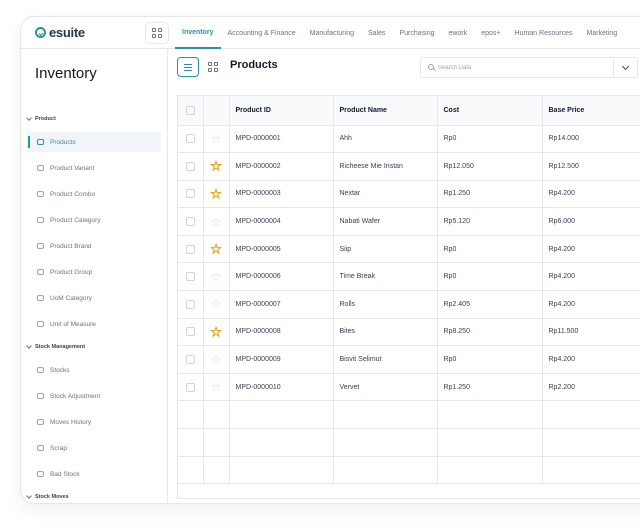 This screenshot has height=530, width=640. Describe the element at coordinates (94, 168) in the screenshot. I see `sidebar-item-product-variant: Product Variant` at that location.